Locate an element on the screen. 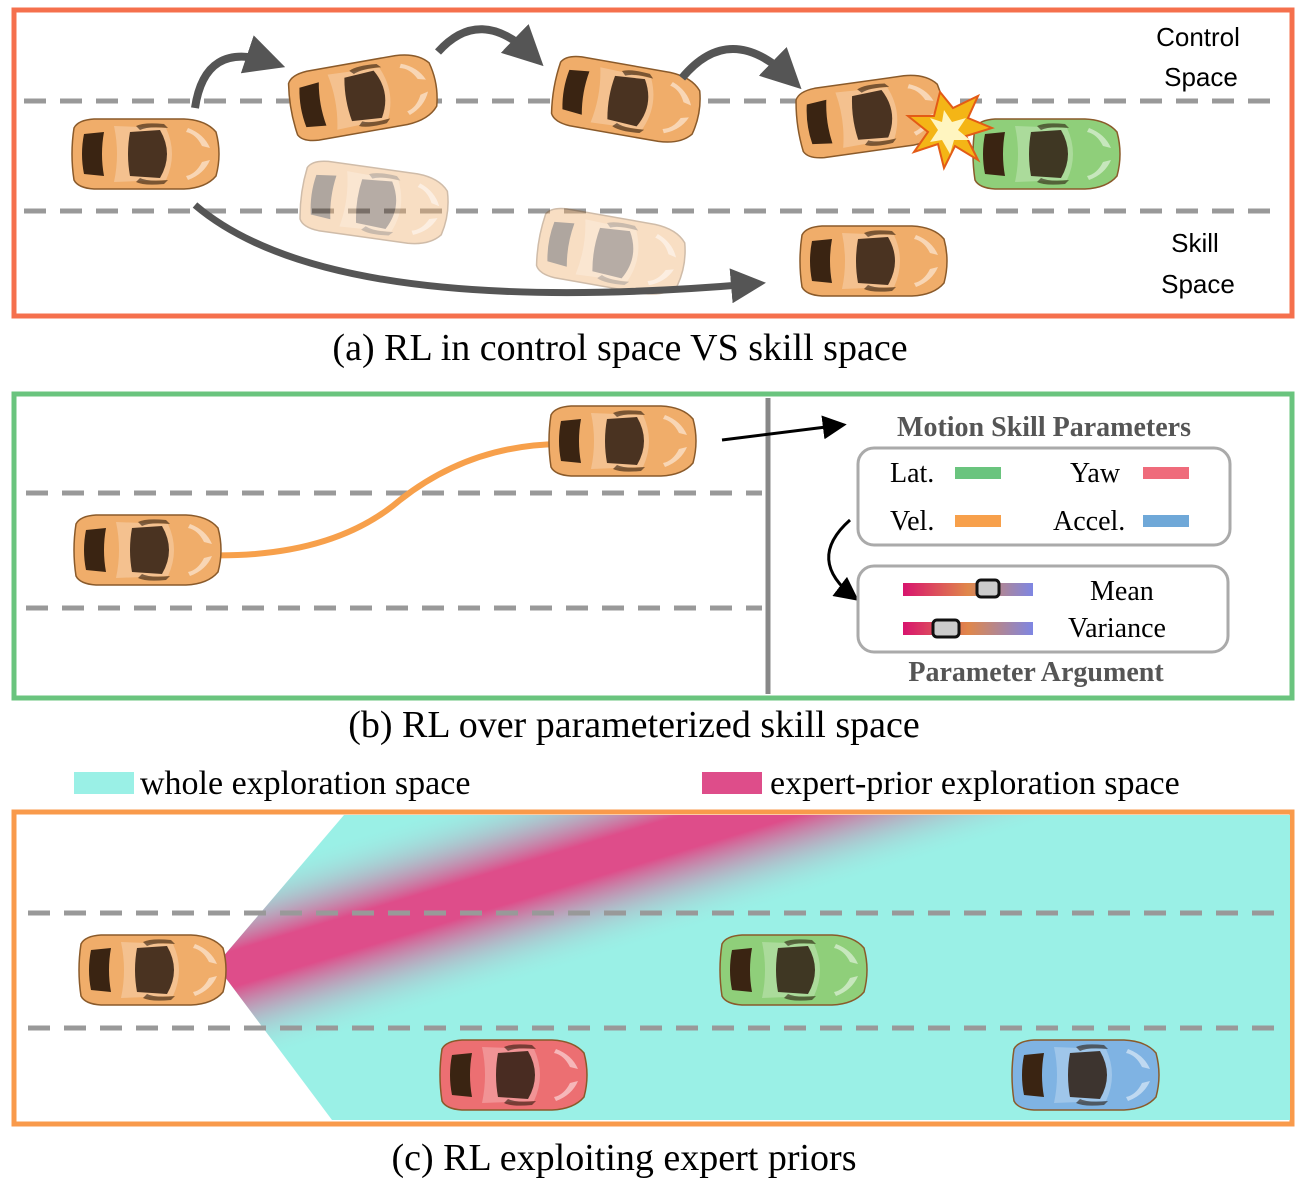 This screenshot has width=1305, height=1187. param-label-lat: Lat. is located at coordinates (912, 473).